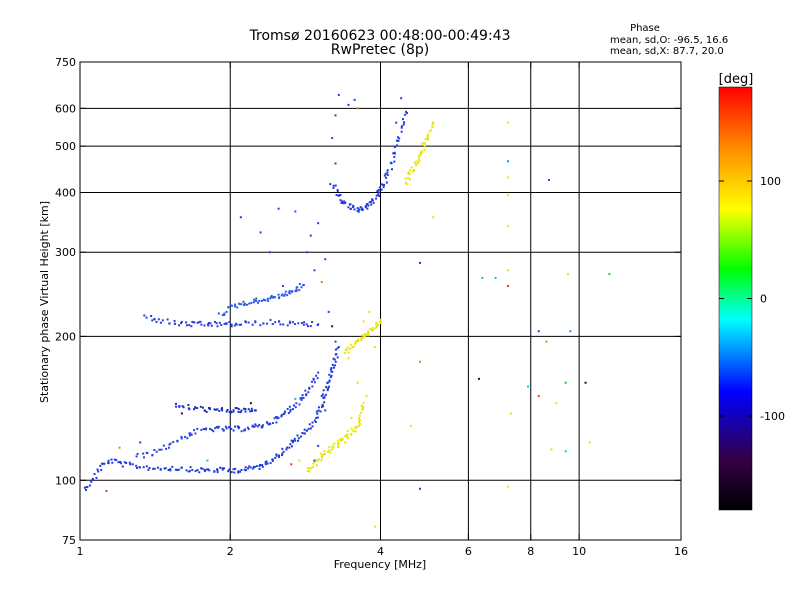 The height and width of the screenshot is (604, 800). I want to click on y-tick-label: 400, so click(65, 192).